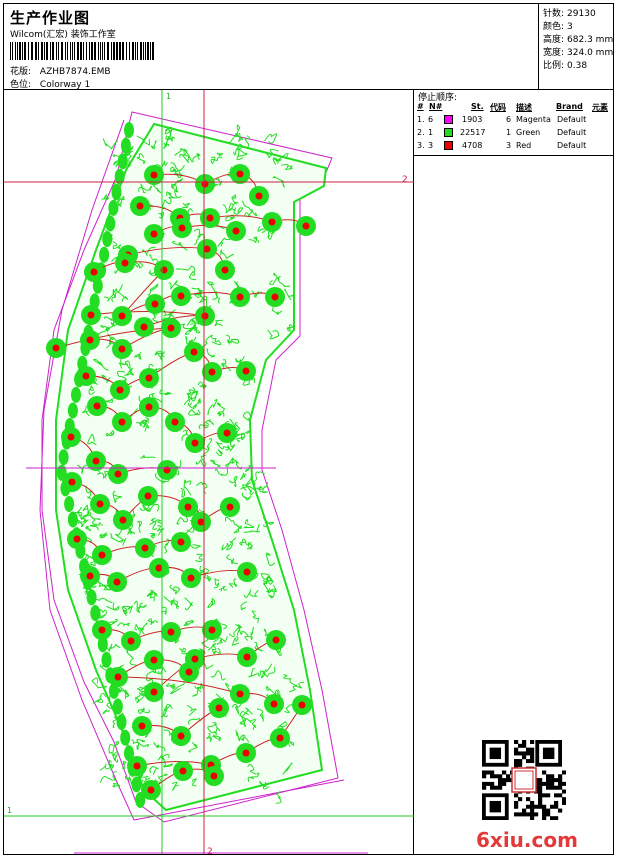  Describe the element at coordinates (524, 107) in the screenshot. I see `col-header-desc: 描述` at that location.